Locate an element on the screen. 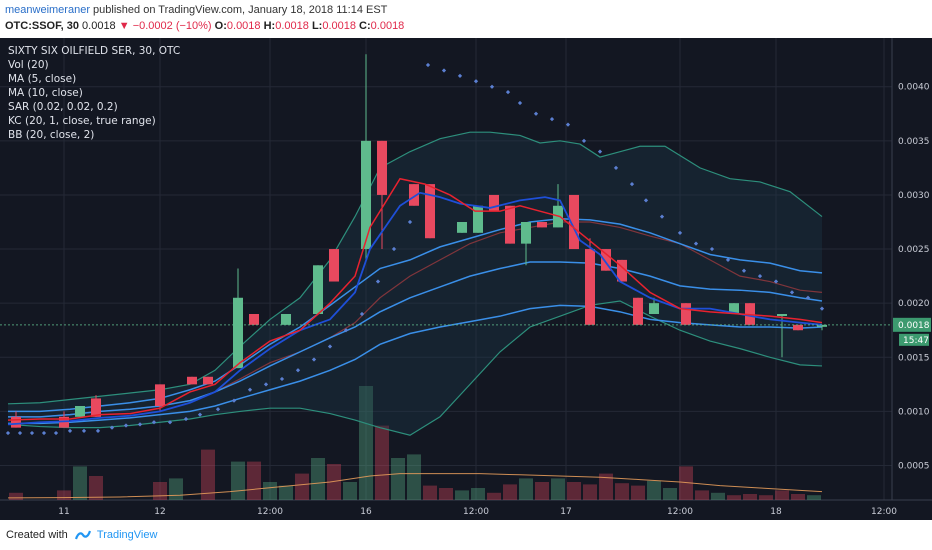 This screenshot has height=550, width=932. legend-vol: Vol (20) is located at coordinates (28, 65).